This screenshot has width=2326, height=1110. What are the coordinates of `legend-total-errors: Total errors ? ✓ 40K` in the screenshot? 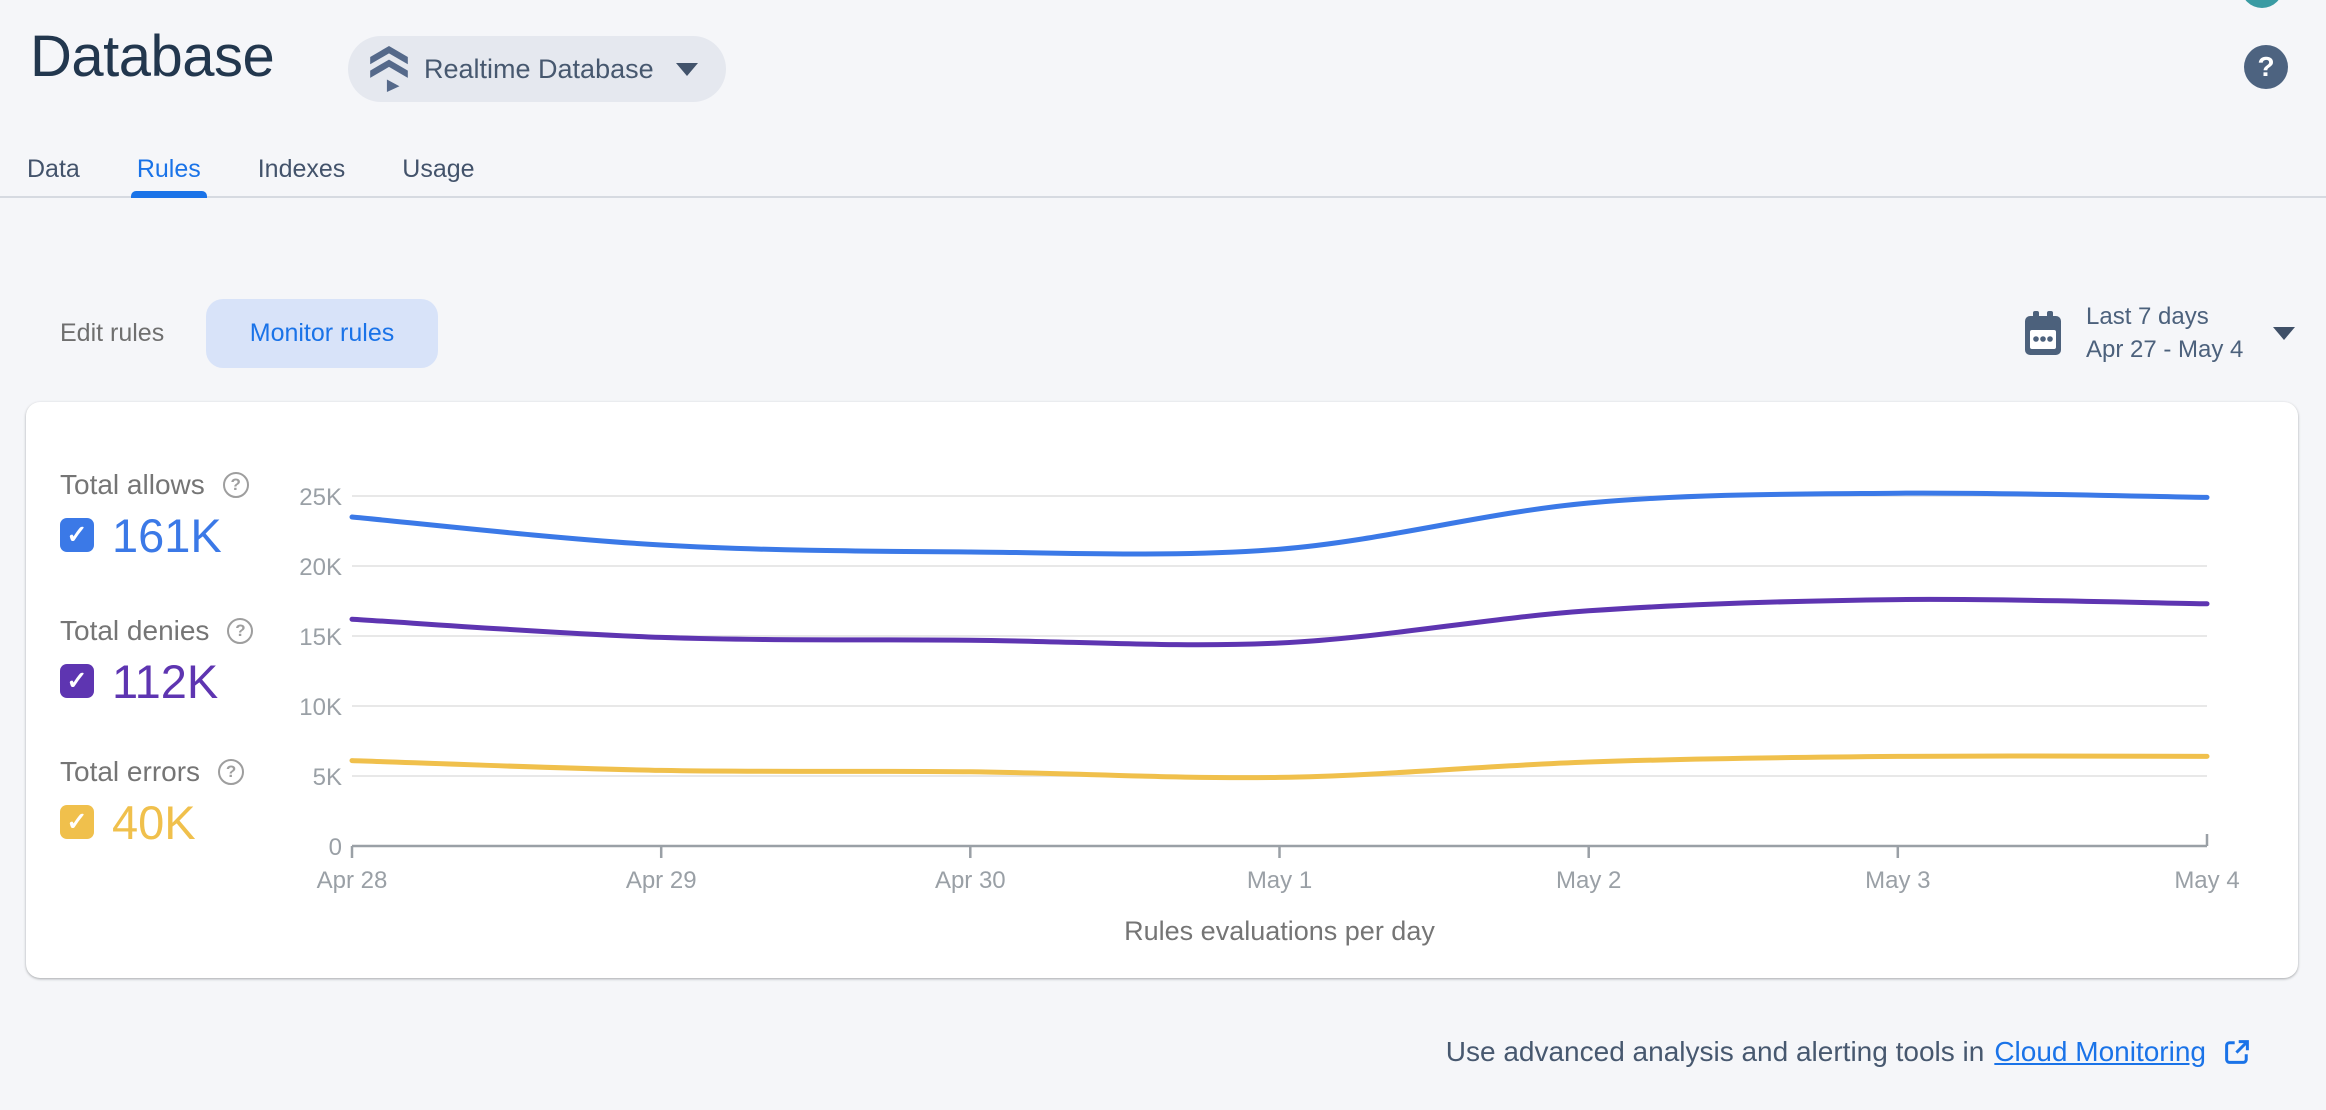 It's located at (152, 802).